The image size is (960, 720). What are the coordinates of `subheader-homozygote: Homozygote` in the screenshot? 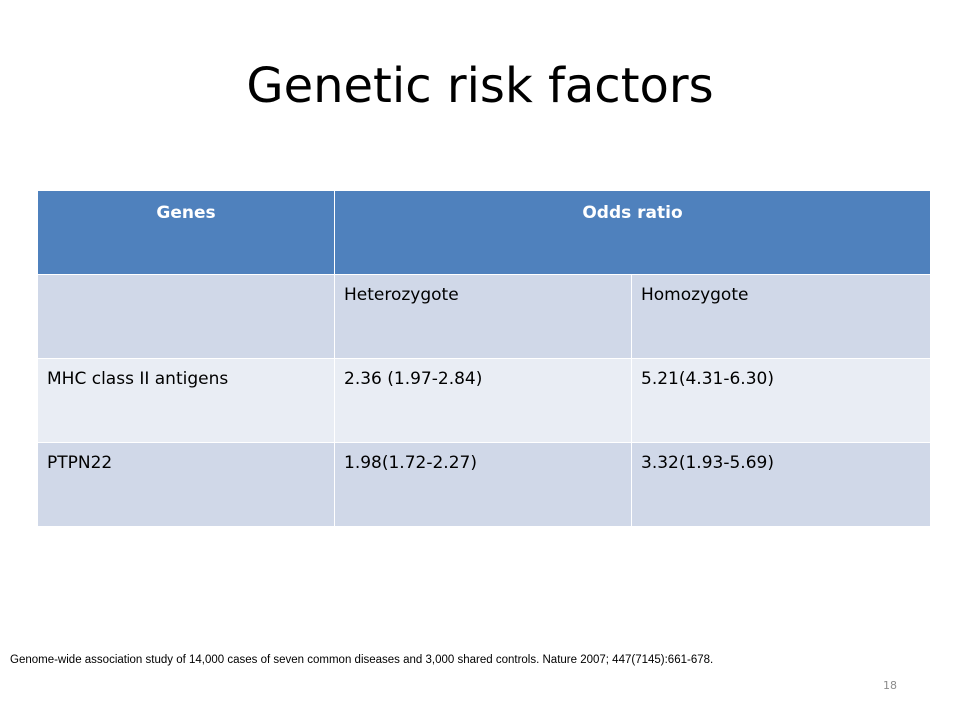 It's located at (781, 316).